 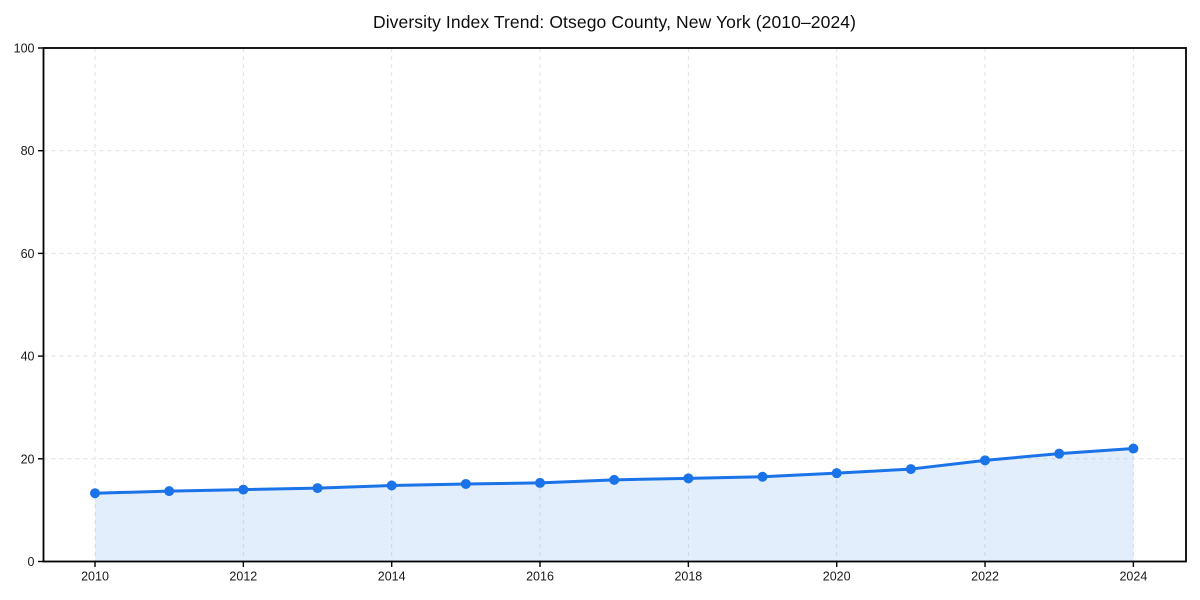 I want to click on x-tick-label: 2024, so click(x=1133, y=577).